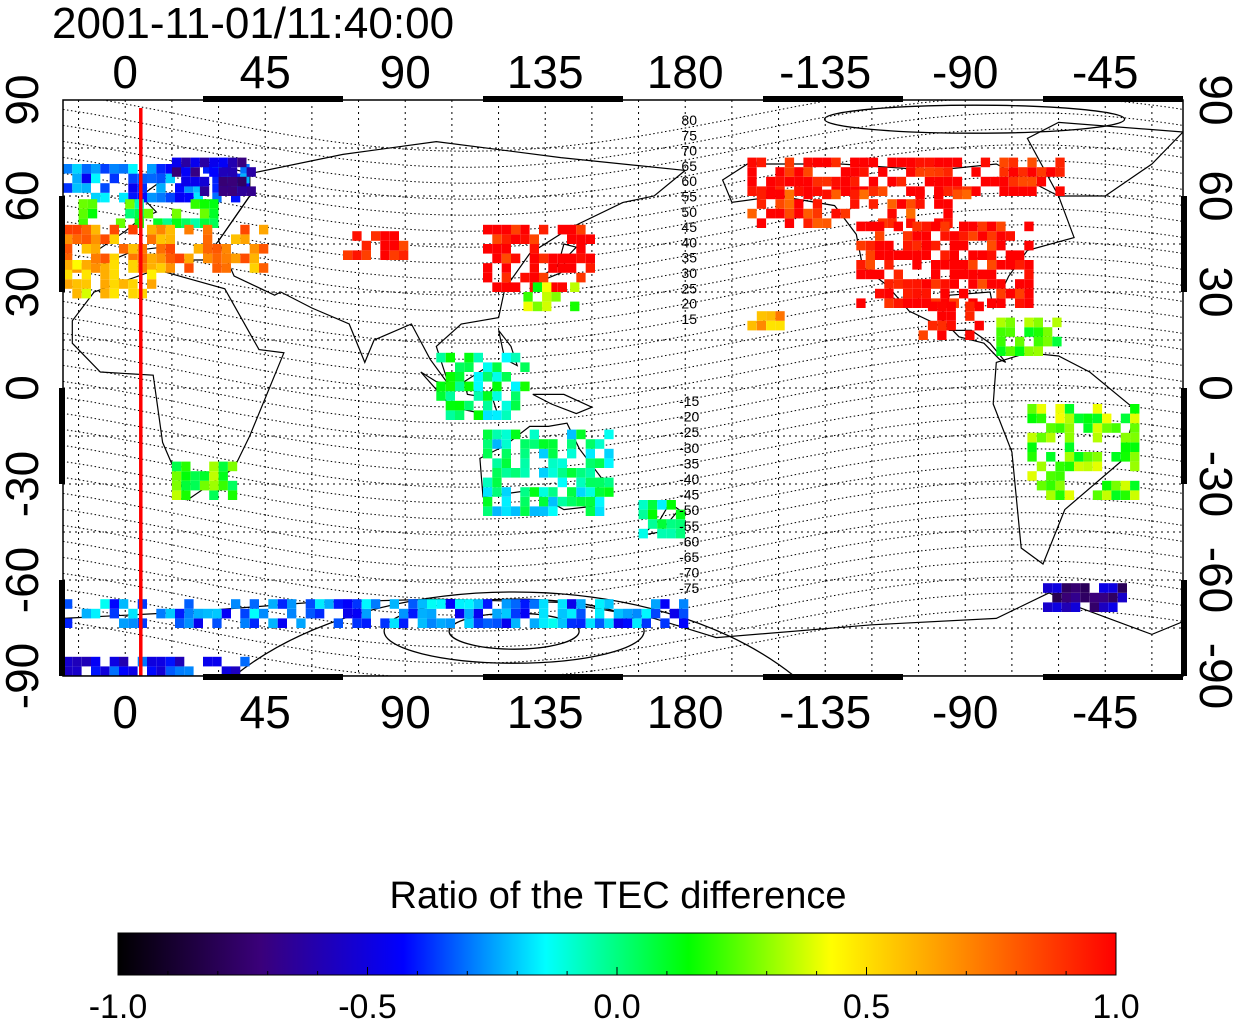 The width and height of the screenshot is (1240, 1029). I want to click on top-lon-label: 0, so click(125, 72).